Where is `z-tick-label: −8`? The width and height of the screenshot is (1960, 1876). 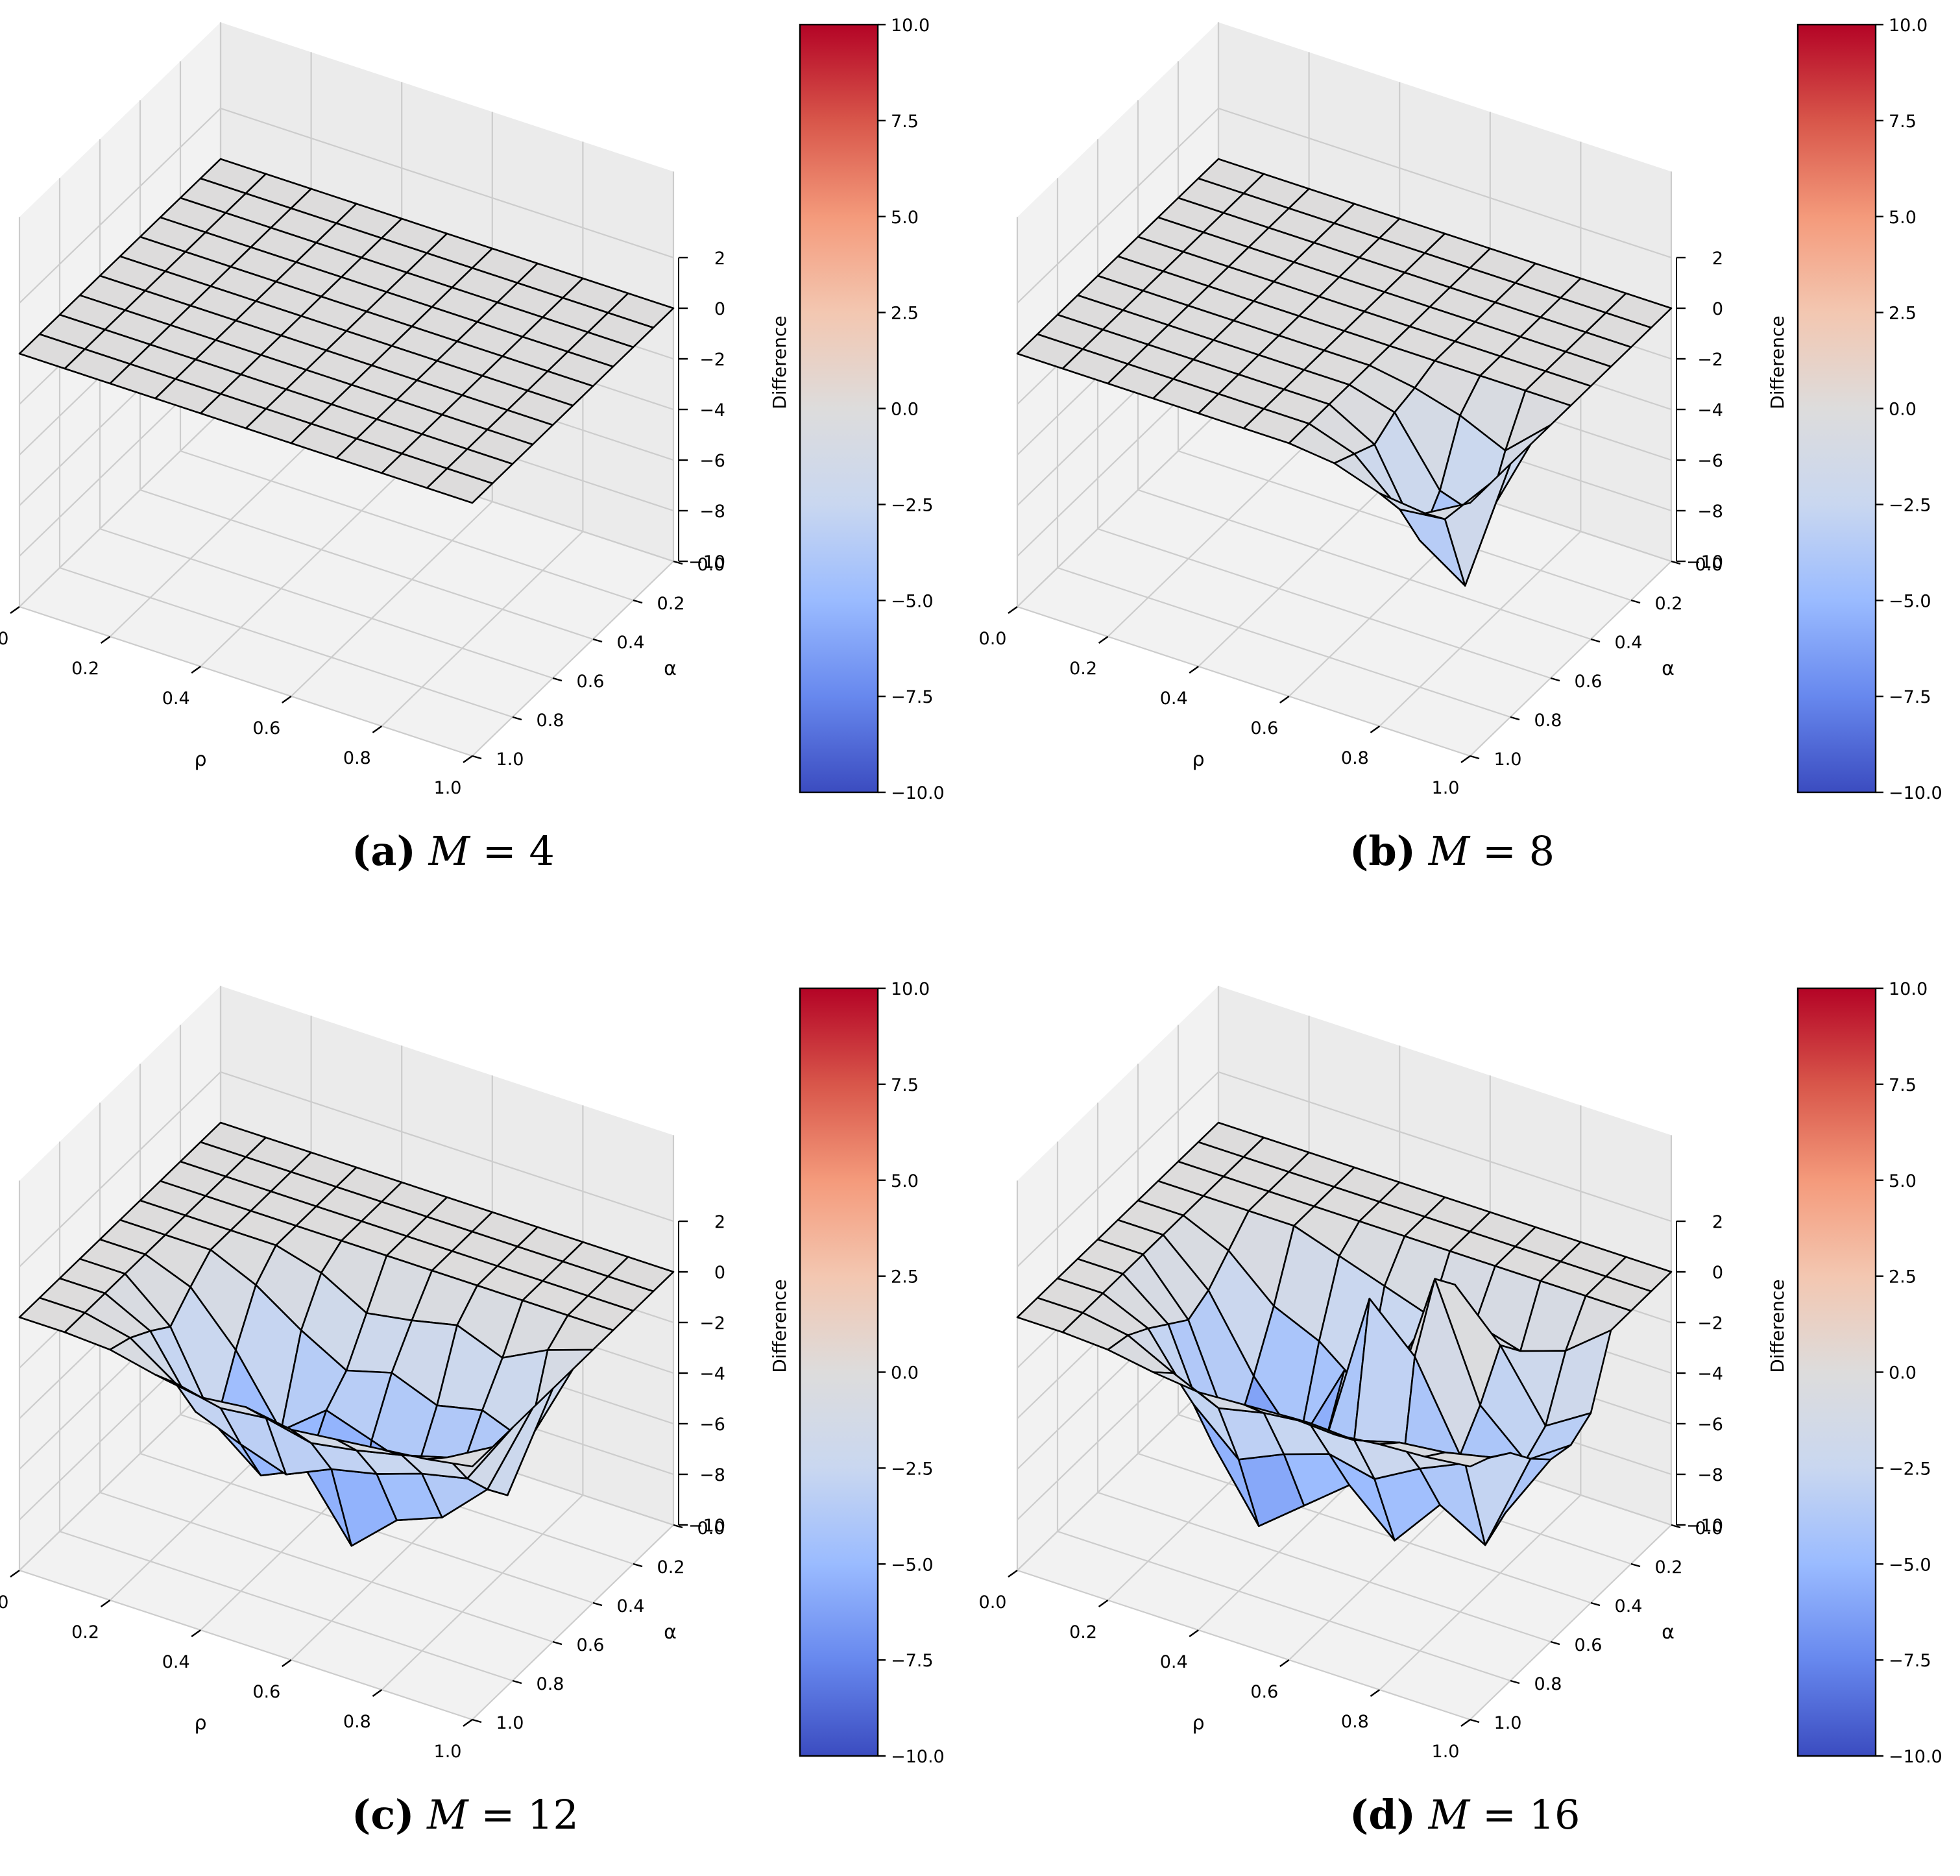
z-tick-label: −8 is located at coordinates (1710, 512).